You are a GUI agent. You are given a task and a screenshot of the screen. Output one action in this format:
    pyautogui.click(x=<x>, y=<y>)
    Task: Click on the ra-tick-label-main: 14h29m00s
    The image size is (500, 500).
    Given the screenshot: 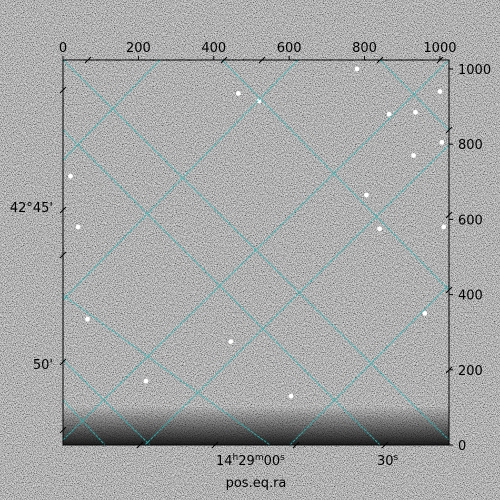 What is the action you would take?
    pyautogui.click(x=250, y=461)
    